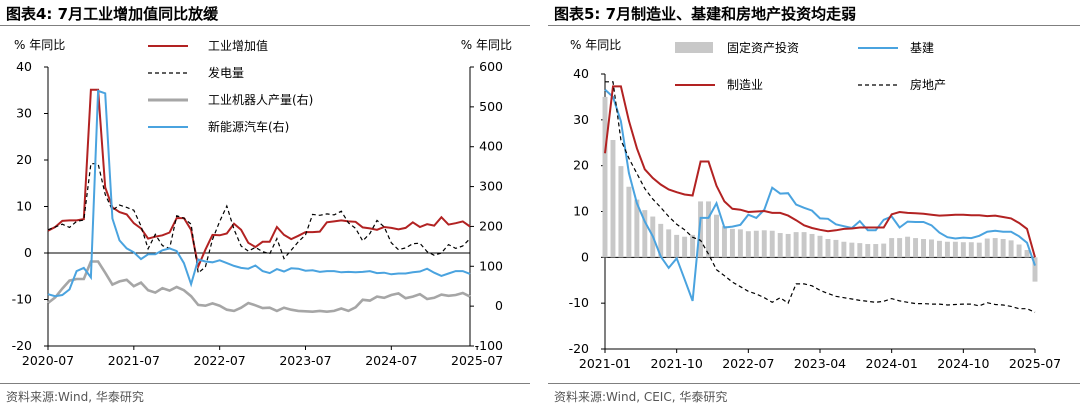 Image resolution: width=1080 pixels, height=409 pixels. I want to click on y-tick-right-label: 200, so click(491, 225).